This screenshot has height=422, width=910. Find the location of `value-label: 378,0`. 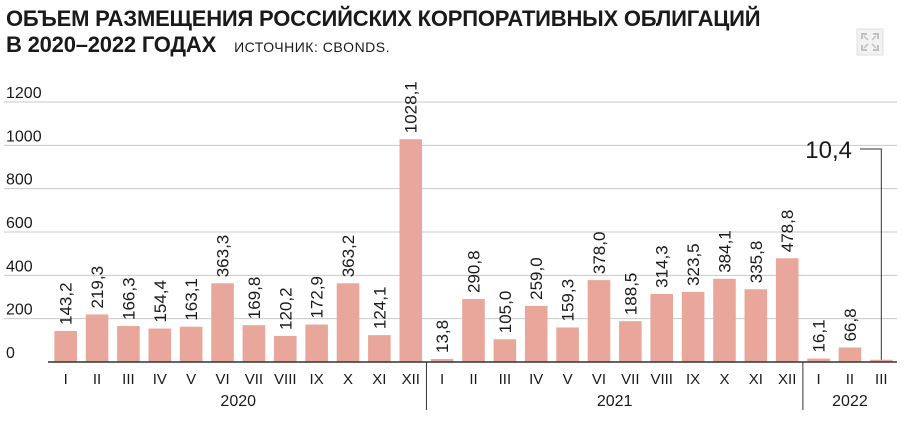

value-label: 378,0 is located at coordinates (599, 253).